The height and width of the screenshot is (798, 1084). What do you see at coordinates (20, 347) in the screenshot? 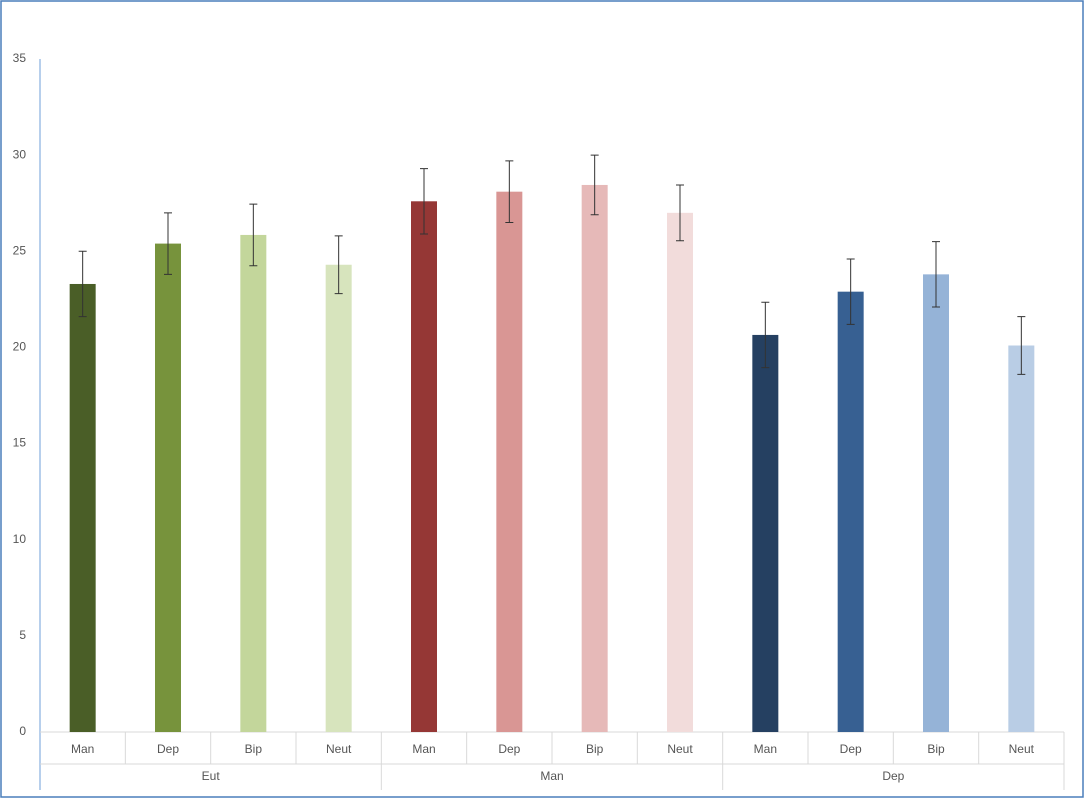
I see `y-tick-label: 20` at bounding box center [20, 347].